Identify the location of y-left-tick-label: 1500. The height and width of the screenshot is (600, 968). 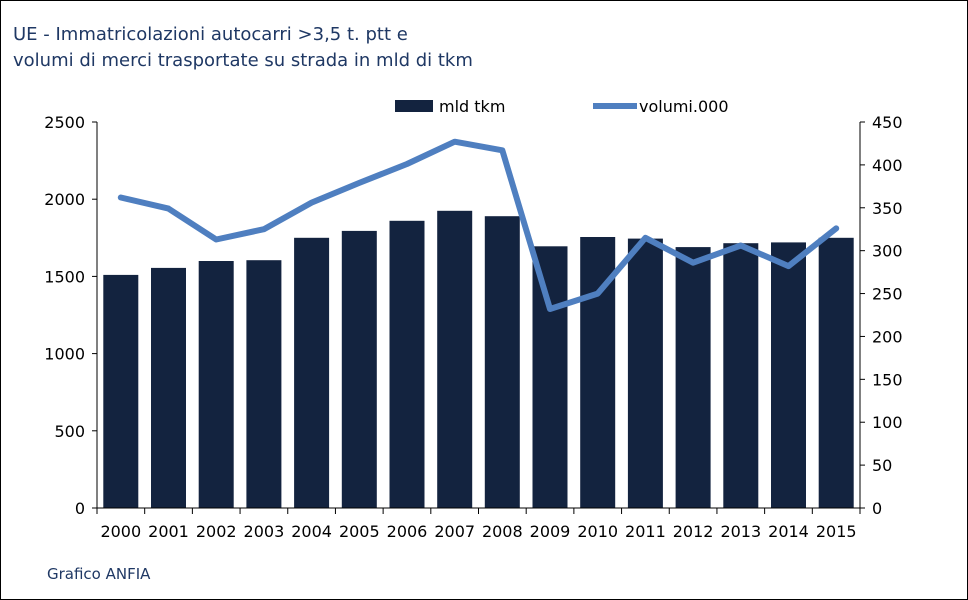
(64, 276).